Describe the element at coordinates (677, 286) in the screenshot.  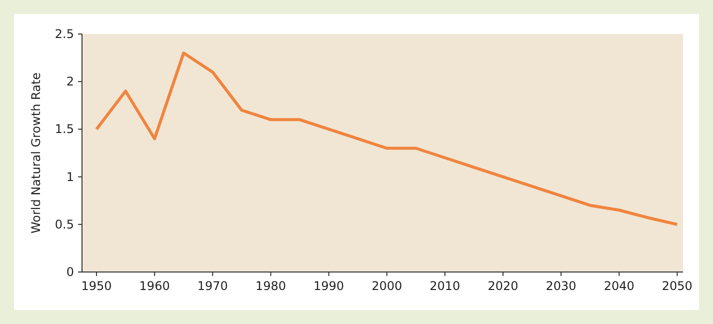
I see `x-tick-label: 2050` at that location.